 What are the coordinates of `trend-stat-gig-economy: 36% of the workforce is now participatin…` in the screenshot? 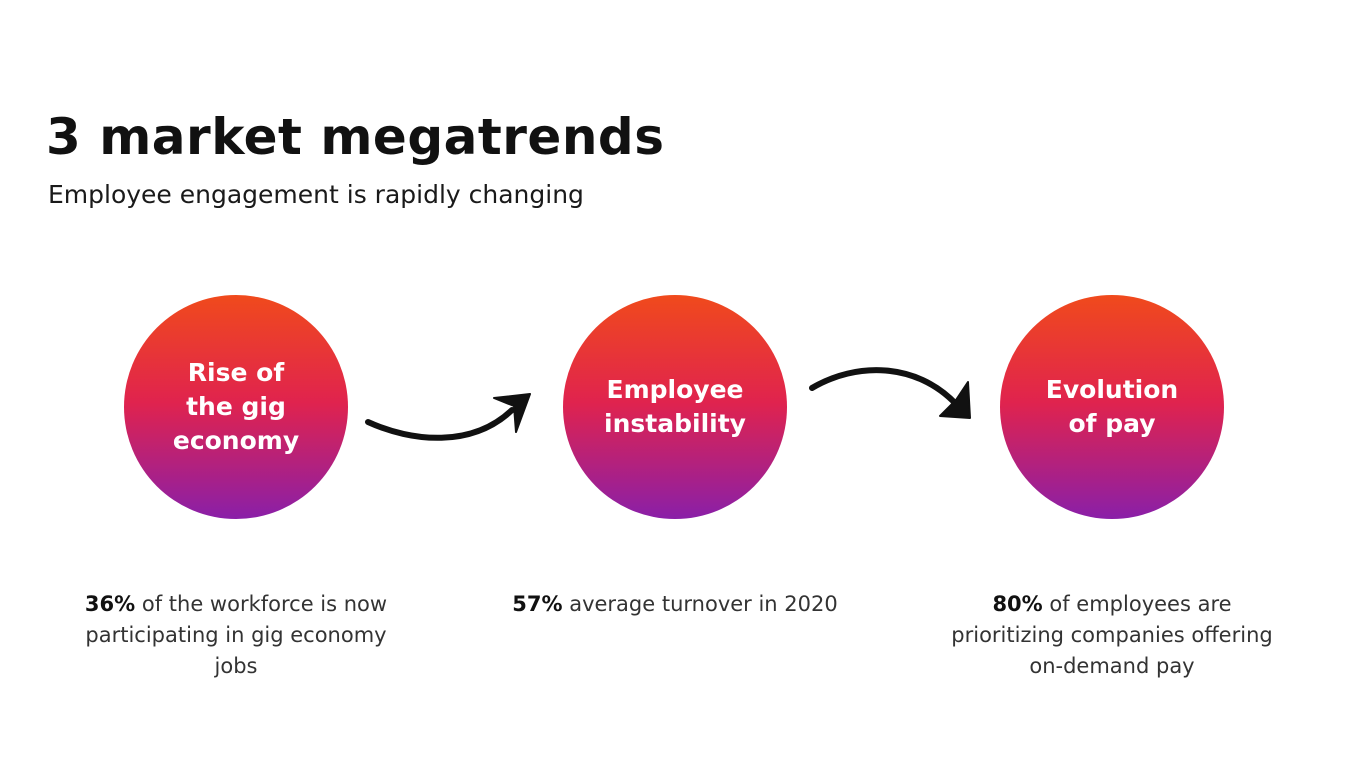 It's located at (236, 635).